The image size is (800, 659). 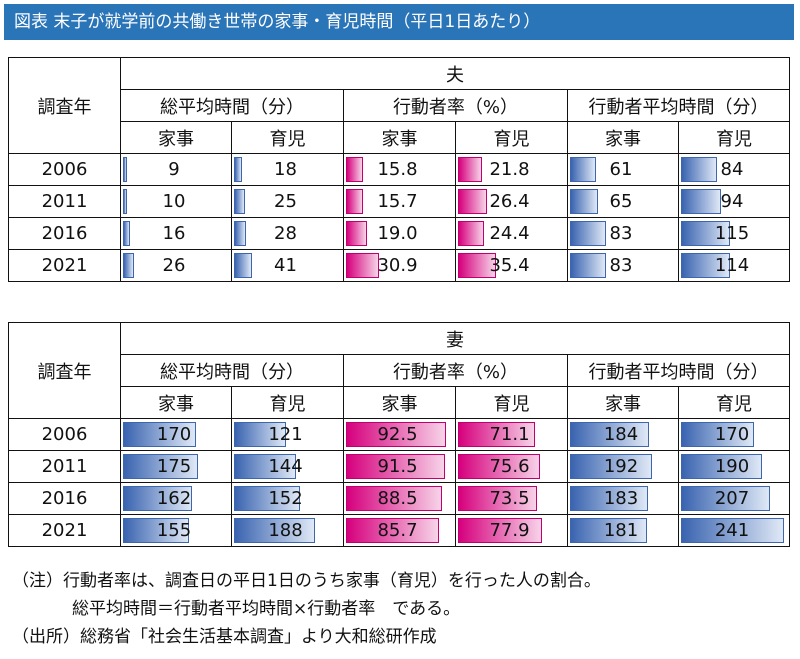 I want to click on value-cell: 16, so click(x=176, y=233).